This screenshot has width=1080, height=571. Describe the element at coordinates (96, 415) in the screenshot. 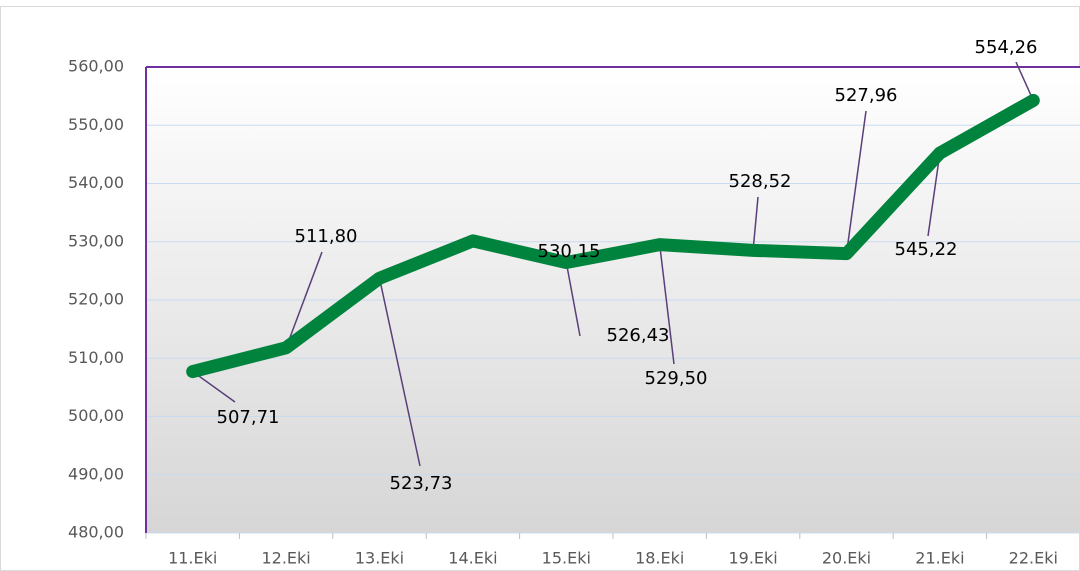

I see `y-tick-label: 500,00` at that location.